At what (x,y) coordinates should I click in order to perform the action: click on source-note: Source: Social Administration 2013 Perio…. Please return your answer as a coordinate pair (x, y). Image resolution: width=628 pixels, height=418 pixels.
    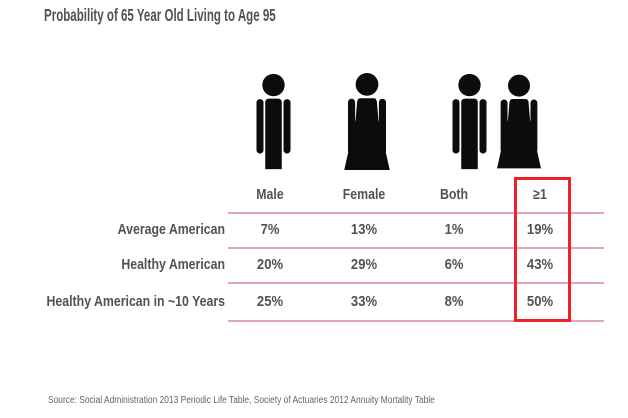
    Looking at the image, I should click on (241, 400).